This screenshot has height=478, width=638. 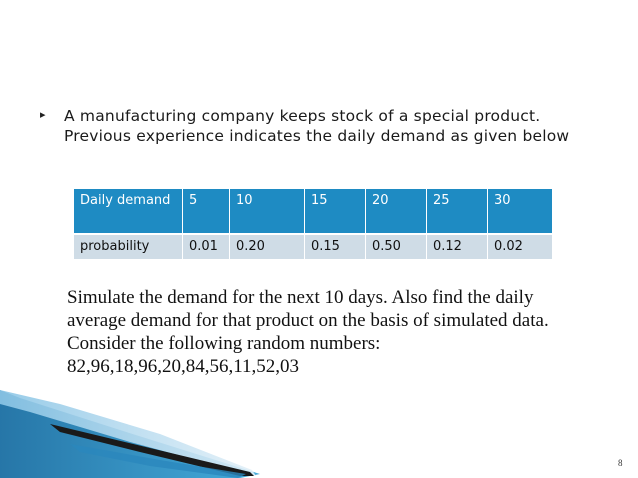 I want to click on table-cell: 0.20, so click(x=267, y=246).